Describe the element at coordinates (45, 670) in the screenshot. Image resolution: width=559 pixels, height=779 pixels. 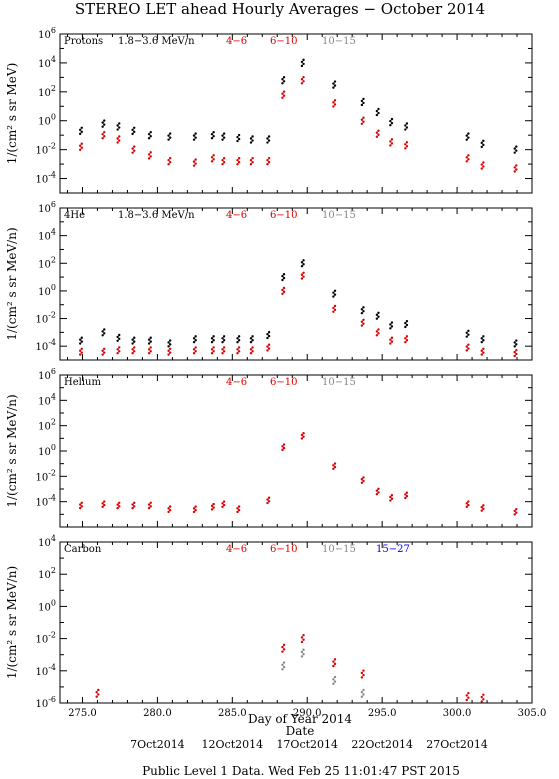
I see `y-tick-label: 10⁻⁴` at that location.